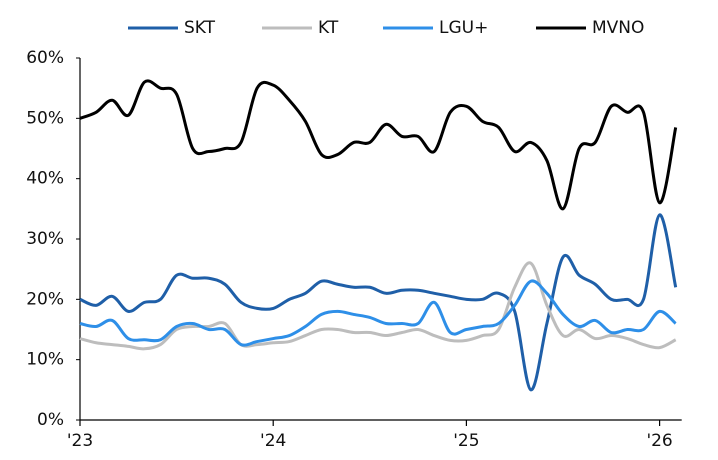  Describe the element at coordinates (50, 420) in the screenshot. I see `y-tick-label: 0%` at that location.